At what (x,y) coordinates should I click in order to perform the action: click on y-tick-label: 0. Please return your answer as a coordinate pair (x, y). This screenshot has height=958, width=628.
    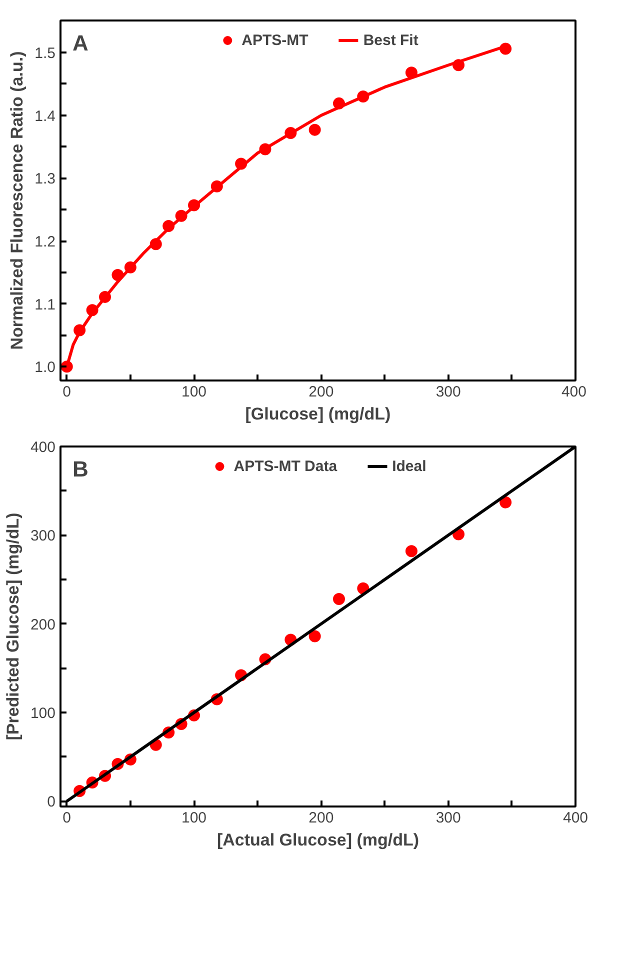
    Looking at the image, I should click on (51, 802).